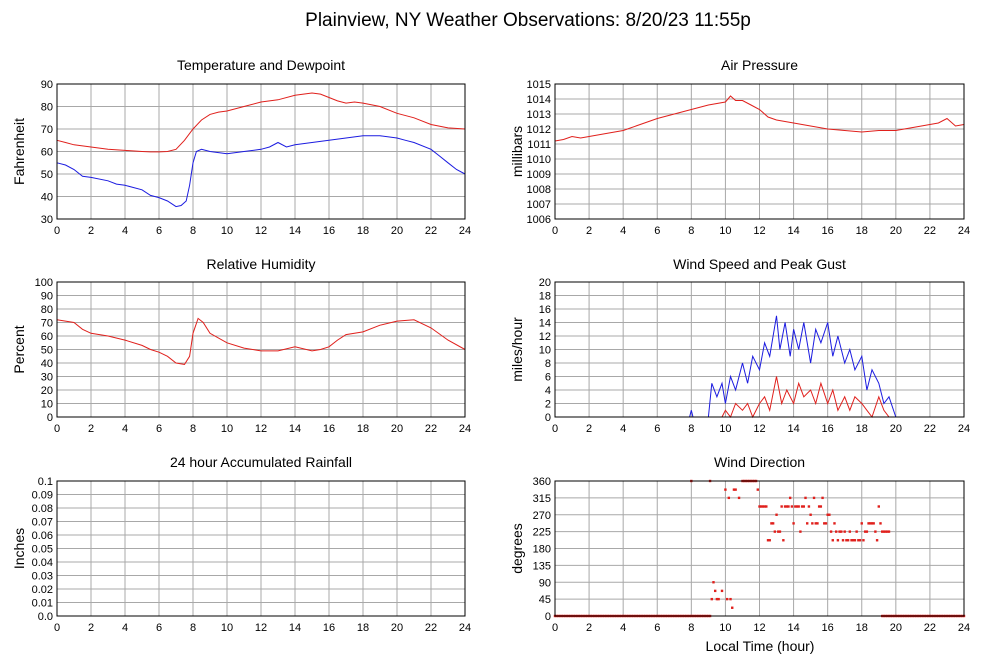  What do you see at coordinates (542, 533) in the screenshot?
I see `y-tick-label: 225` at bounding box center [542, 533].